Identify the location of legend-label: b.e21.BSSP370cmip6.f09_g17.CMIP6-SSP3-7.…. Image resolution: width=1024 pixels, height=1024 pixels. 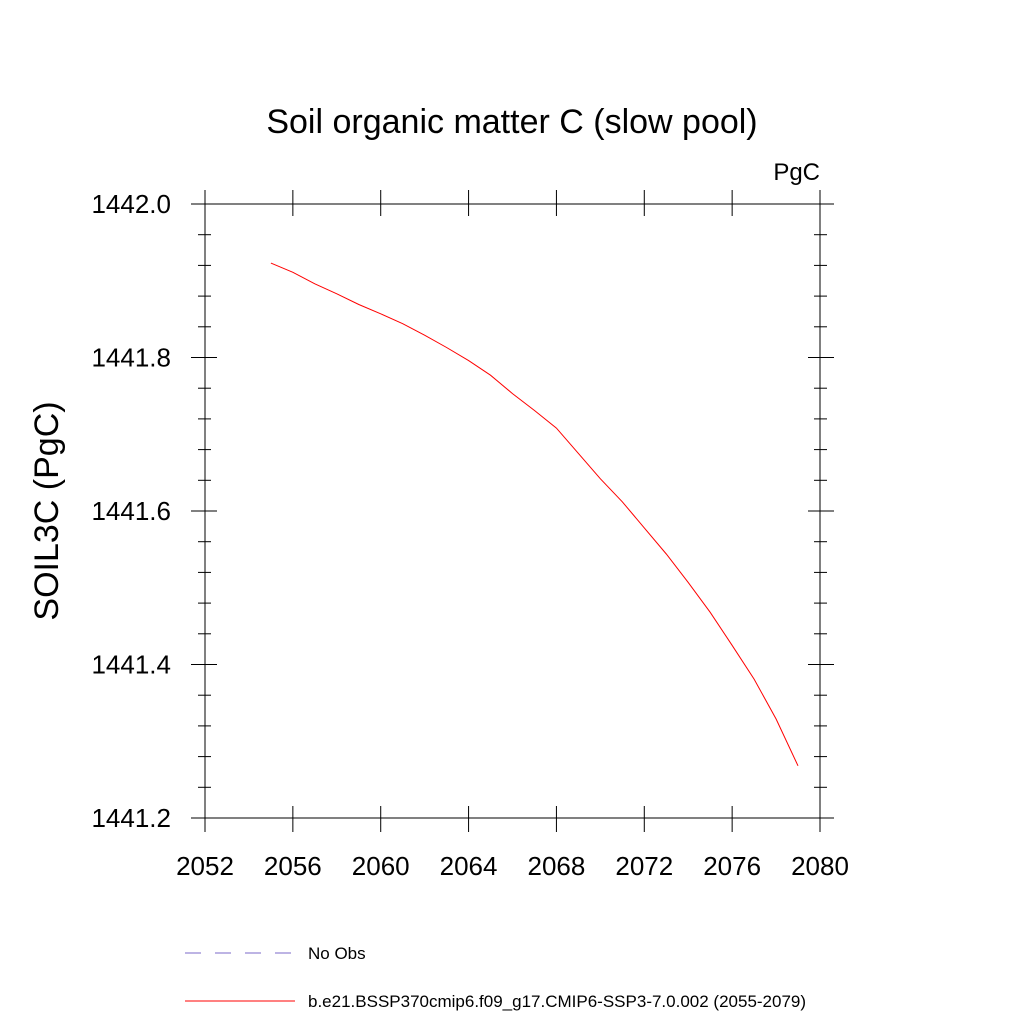
(557, 1001).